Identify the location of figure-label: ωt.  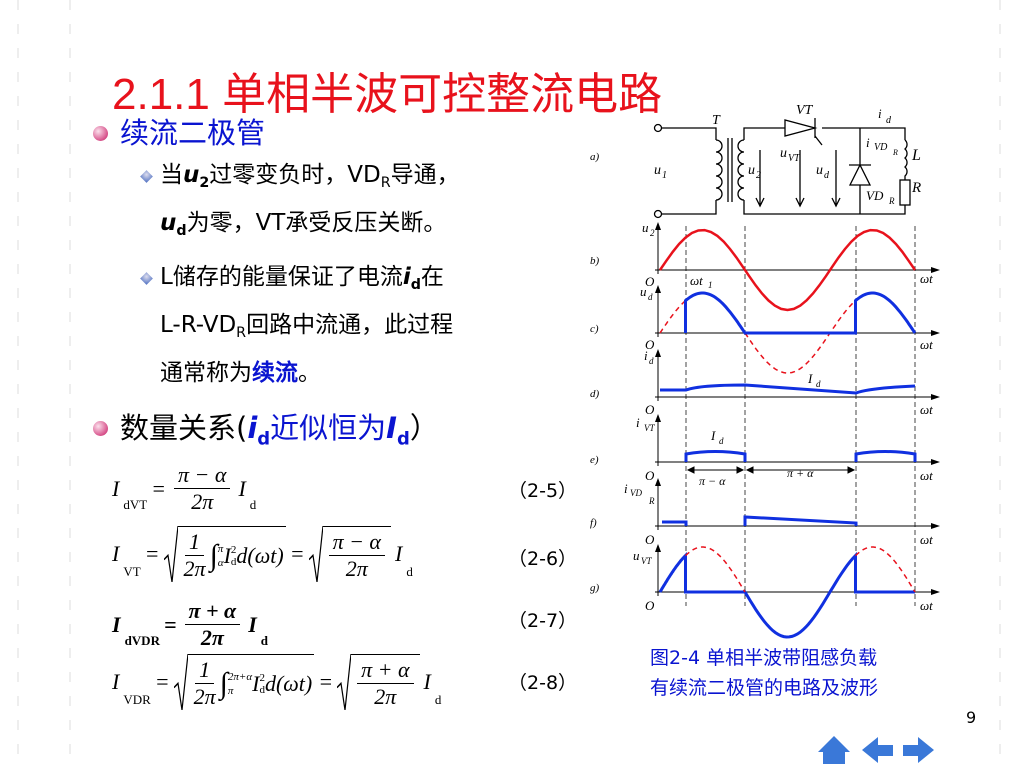
(926, 409).